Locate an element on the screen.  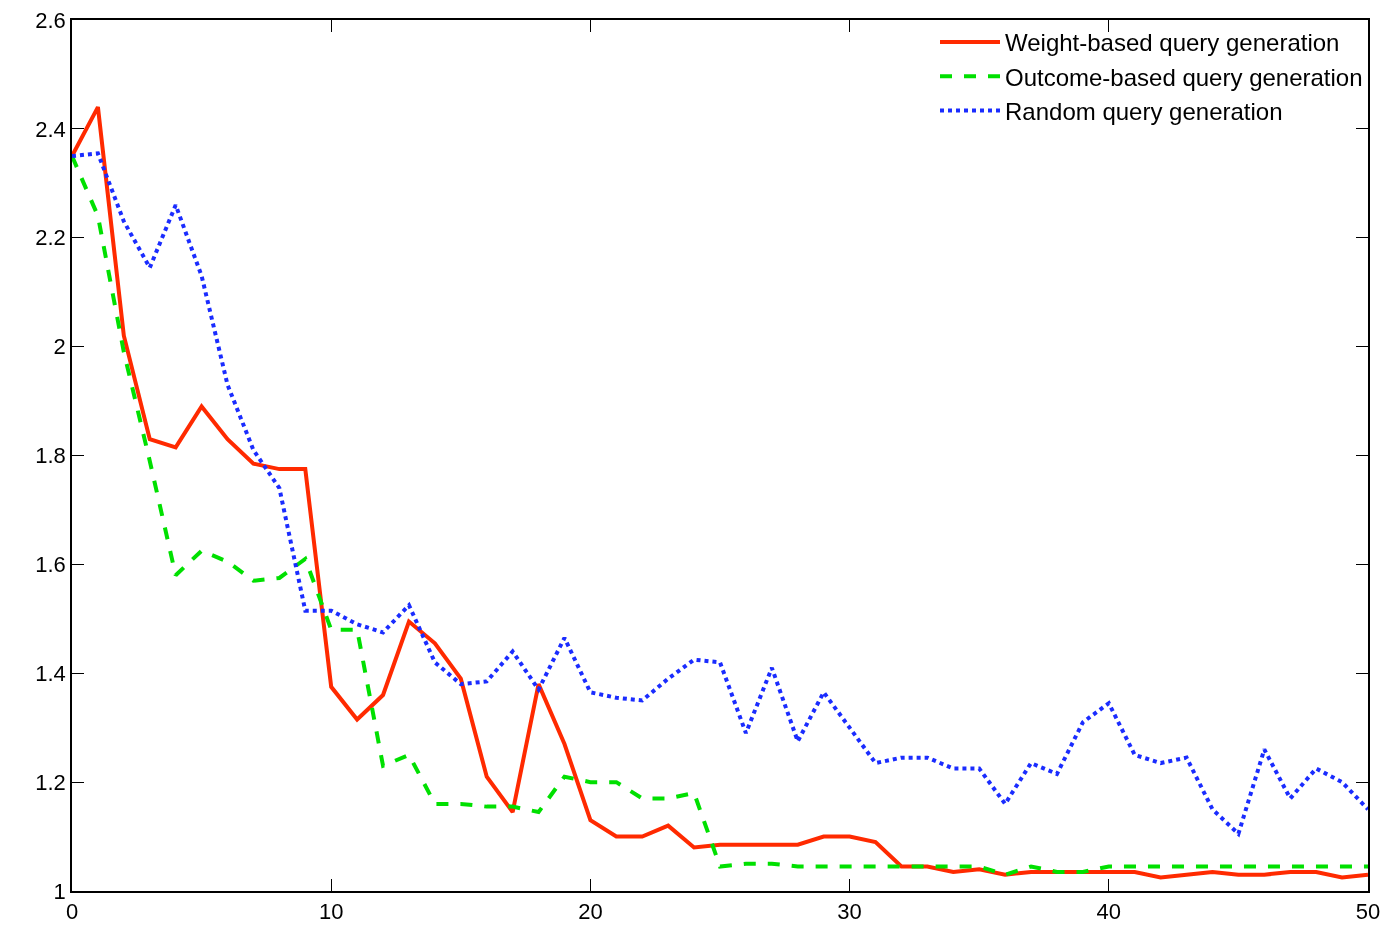
y-tick-label: 1 is located at coordinates (59, 891).